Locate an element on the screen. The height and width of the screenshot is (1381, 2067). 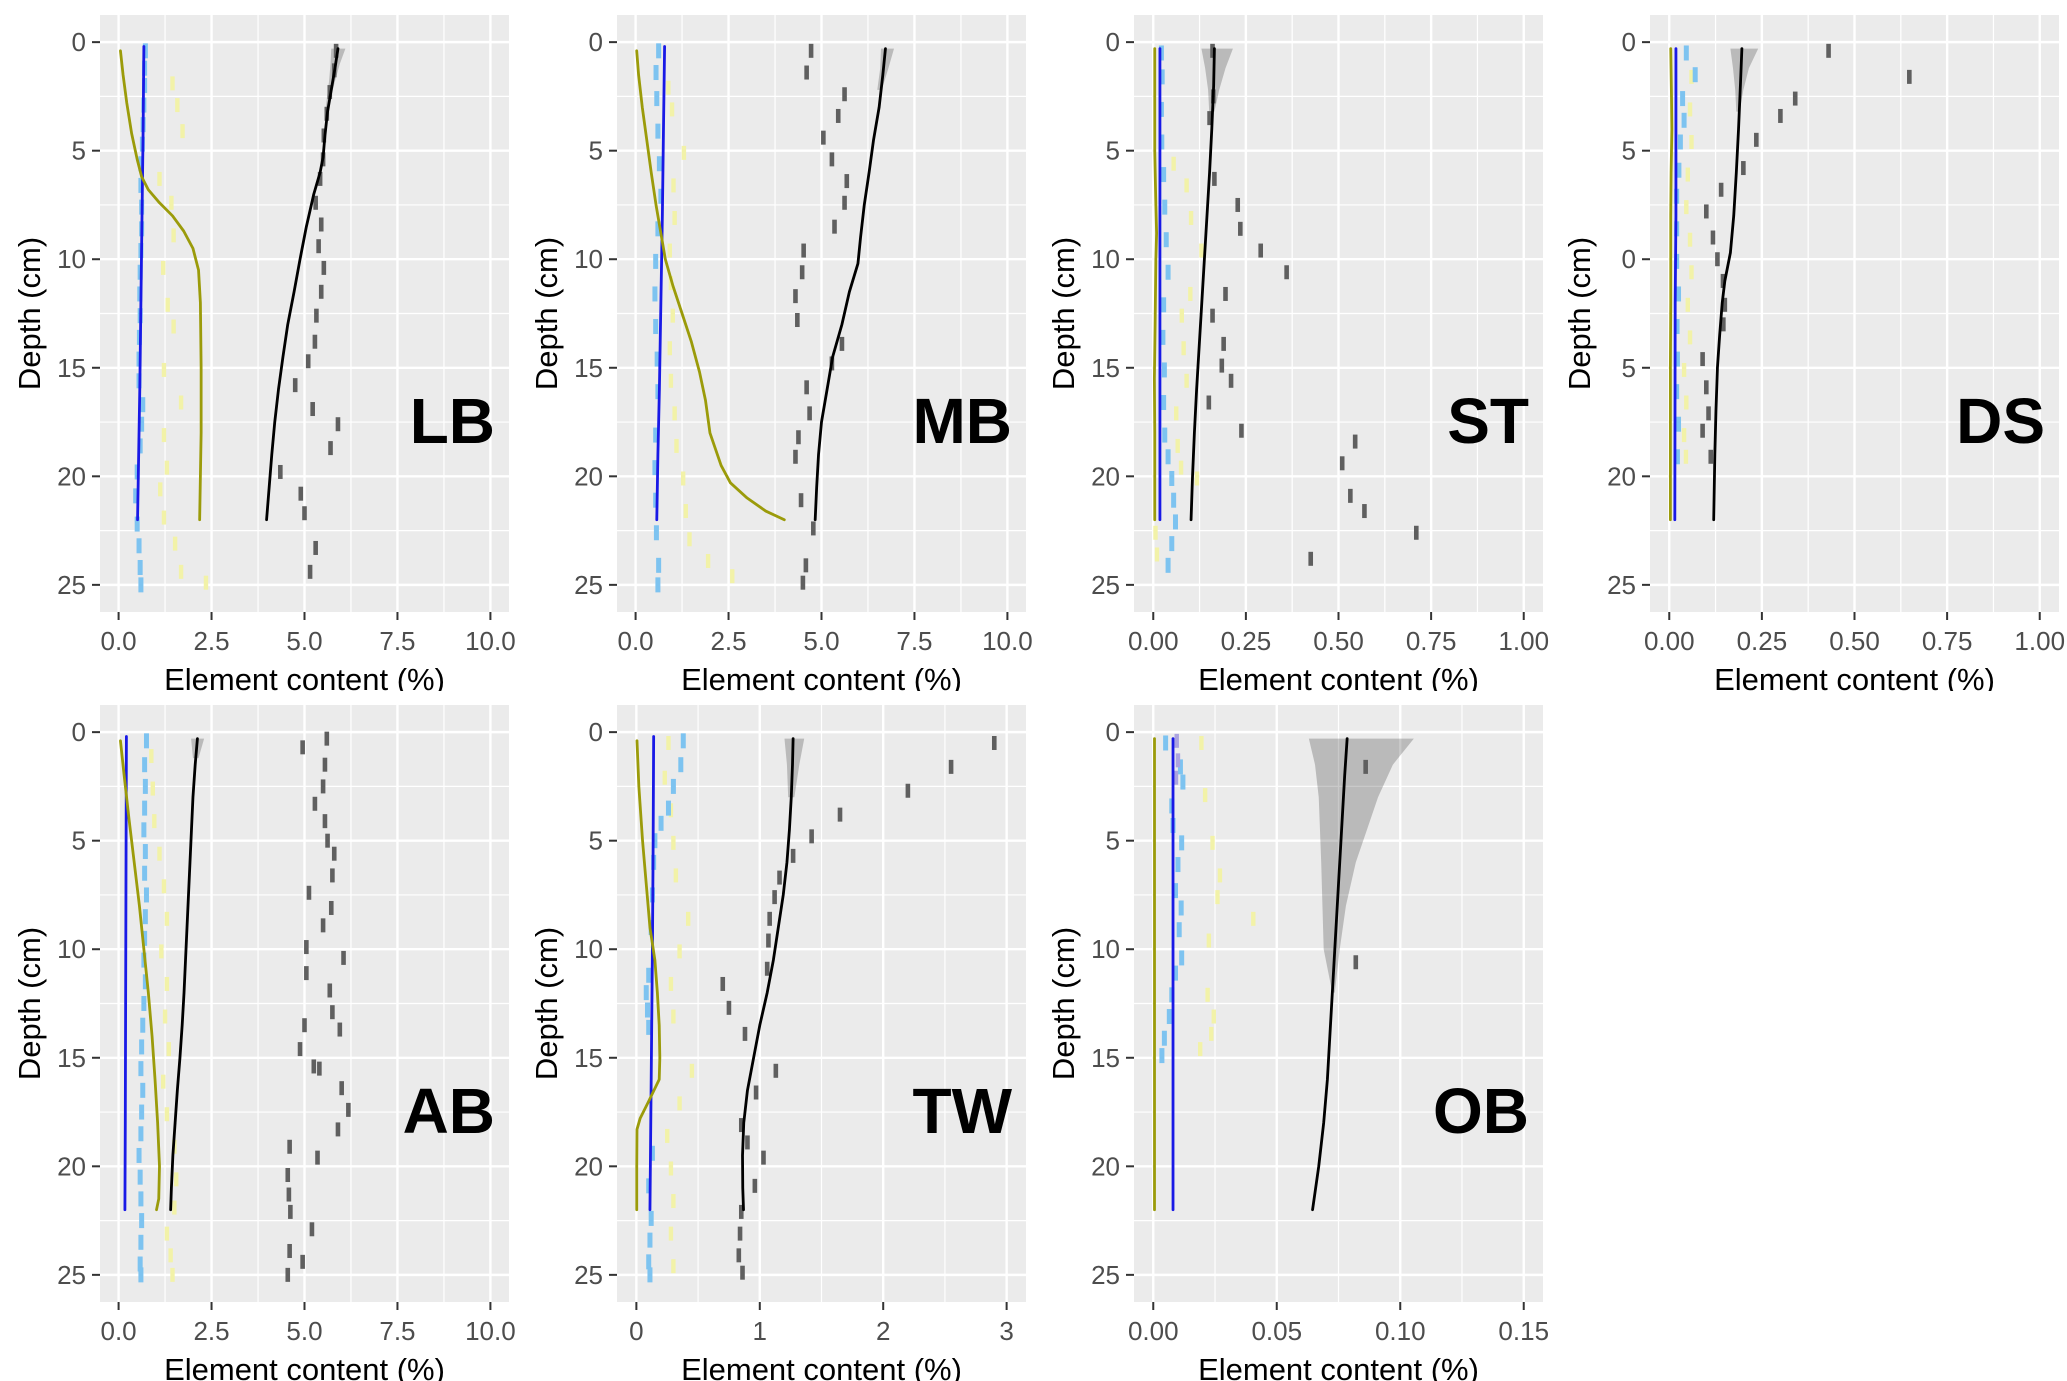
x-tick-label: 0.50 is located at coordinates (1338, 641).